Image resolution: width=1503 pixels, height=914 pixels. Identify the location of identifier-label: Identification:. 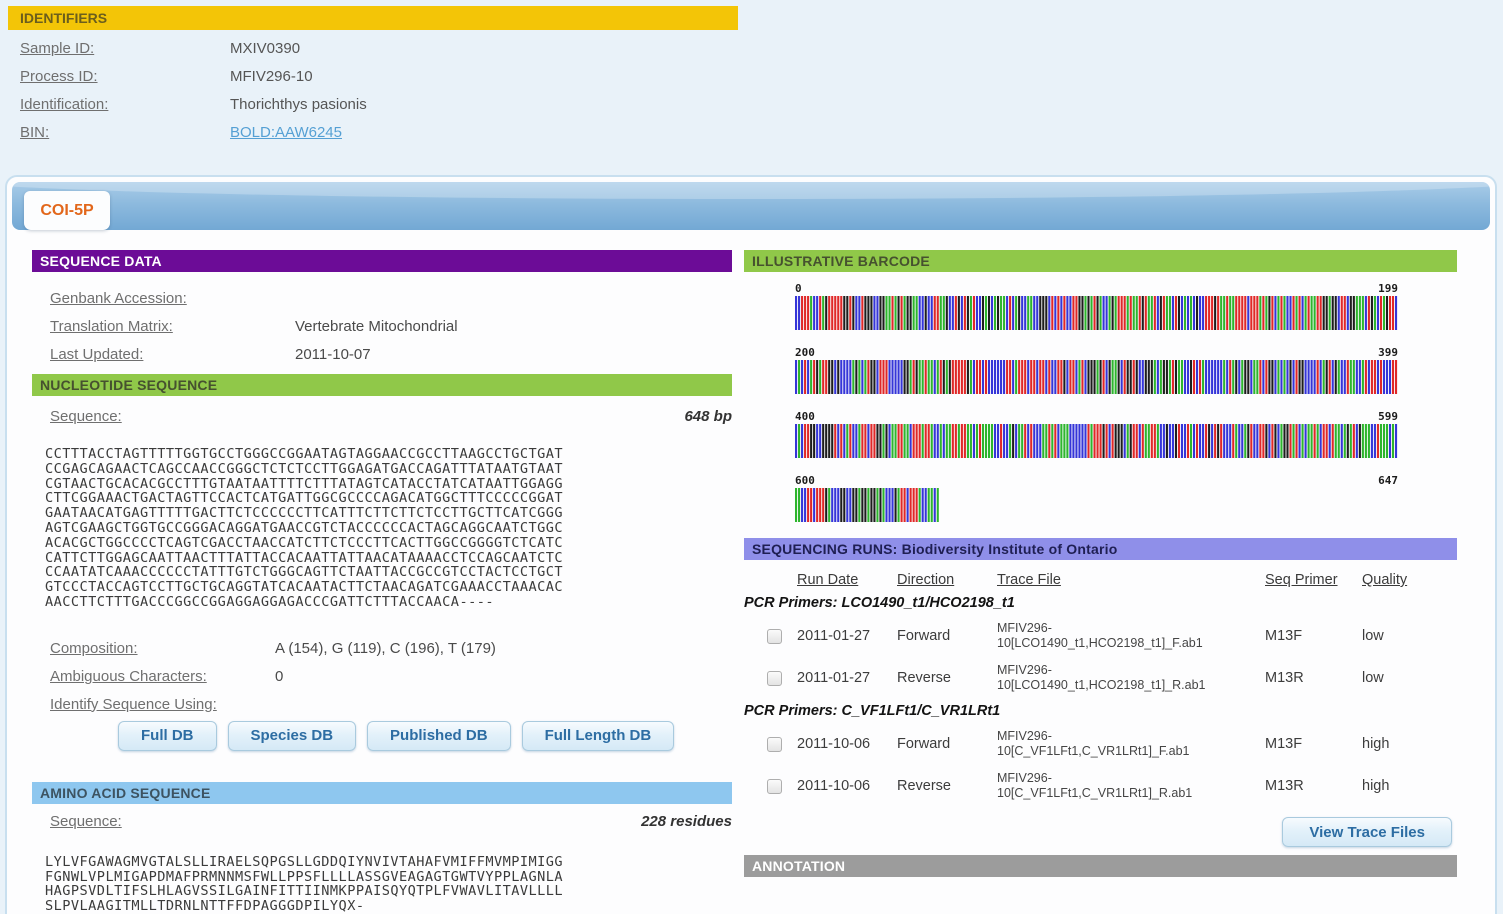
(64, 104).